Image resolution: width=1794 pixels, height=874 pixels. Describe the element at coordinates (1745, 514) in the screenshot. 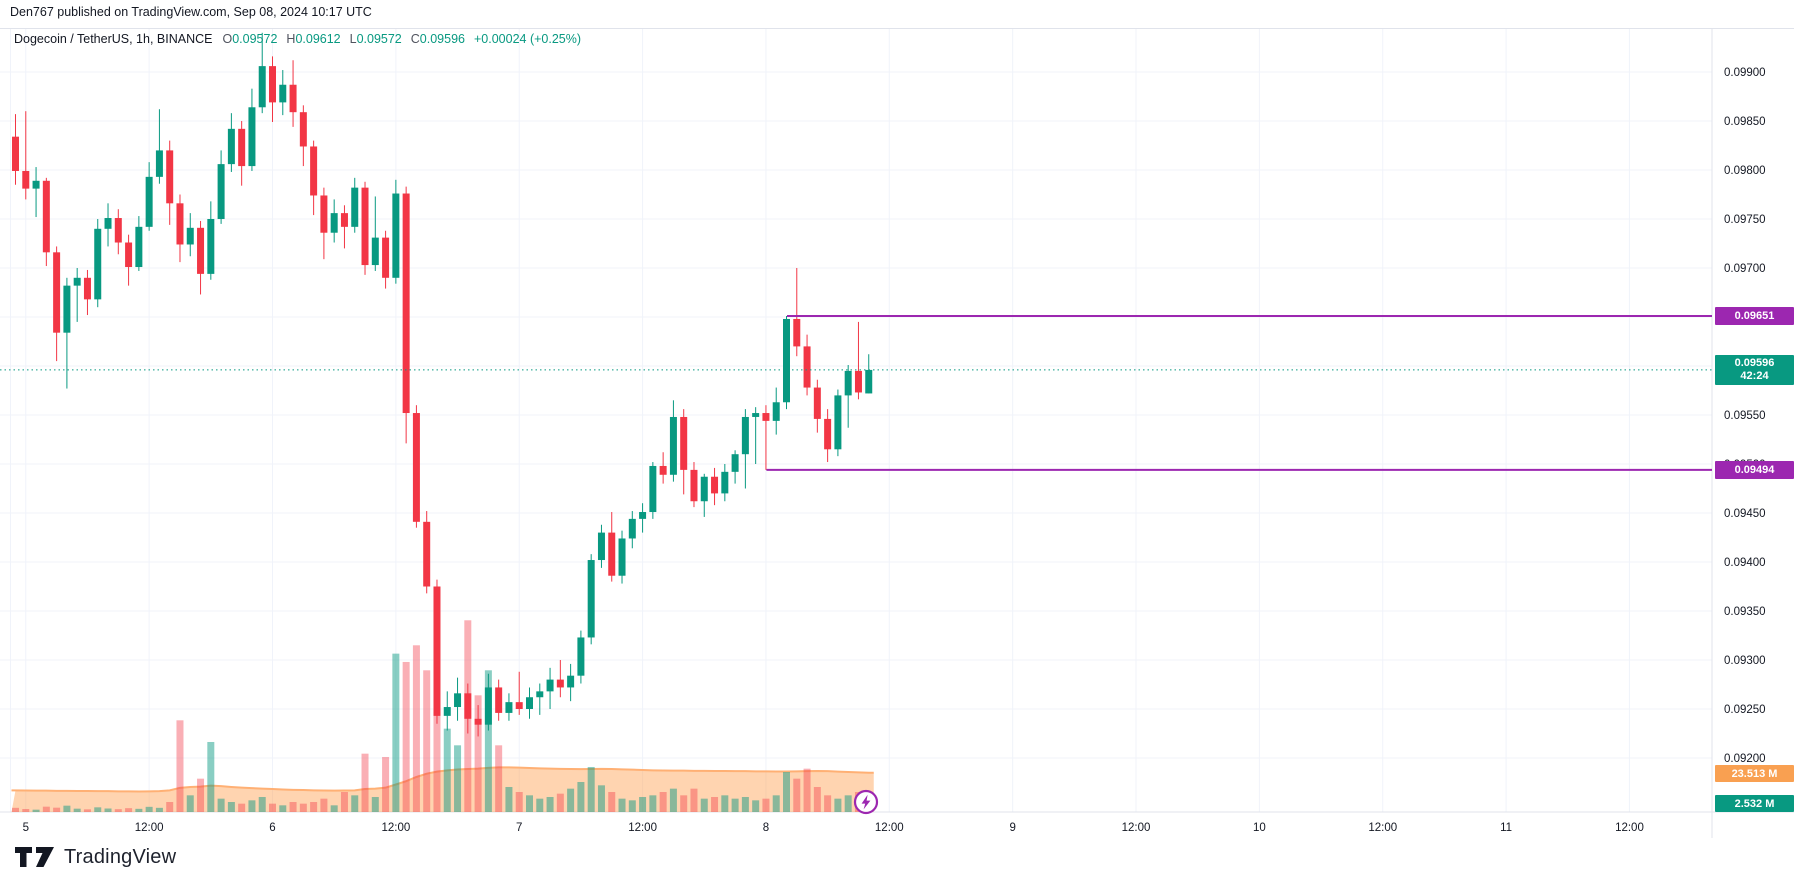

I see `price-axis-label: 0.09450` at that location.